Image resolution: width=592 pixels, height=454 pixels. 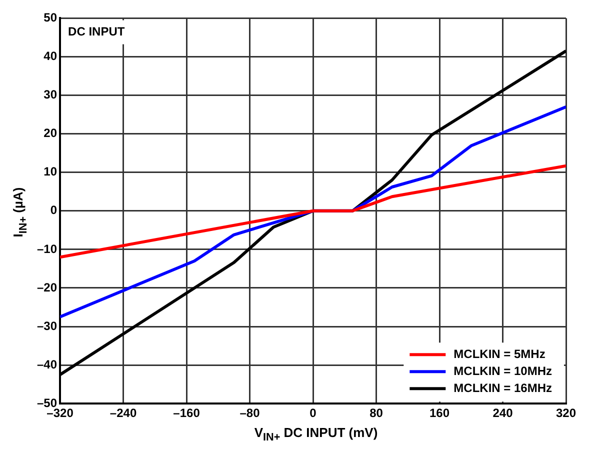 I want to click on y-tick-label: 0, so click(x=54, y=210).